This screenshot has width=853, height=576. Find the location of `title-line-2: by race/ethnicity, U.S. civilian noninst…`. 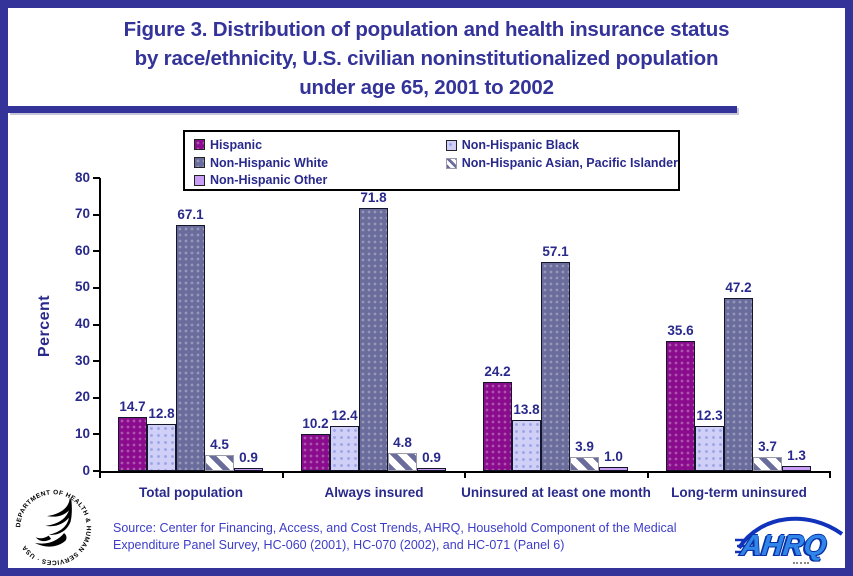

title-line-2: by race/ethnicity, U.S. civilian noninst… is located at coordinates (426, 58).